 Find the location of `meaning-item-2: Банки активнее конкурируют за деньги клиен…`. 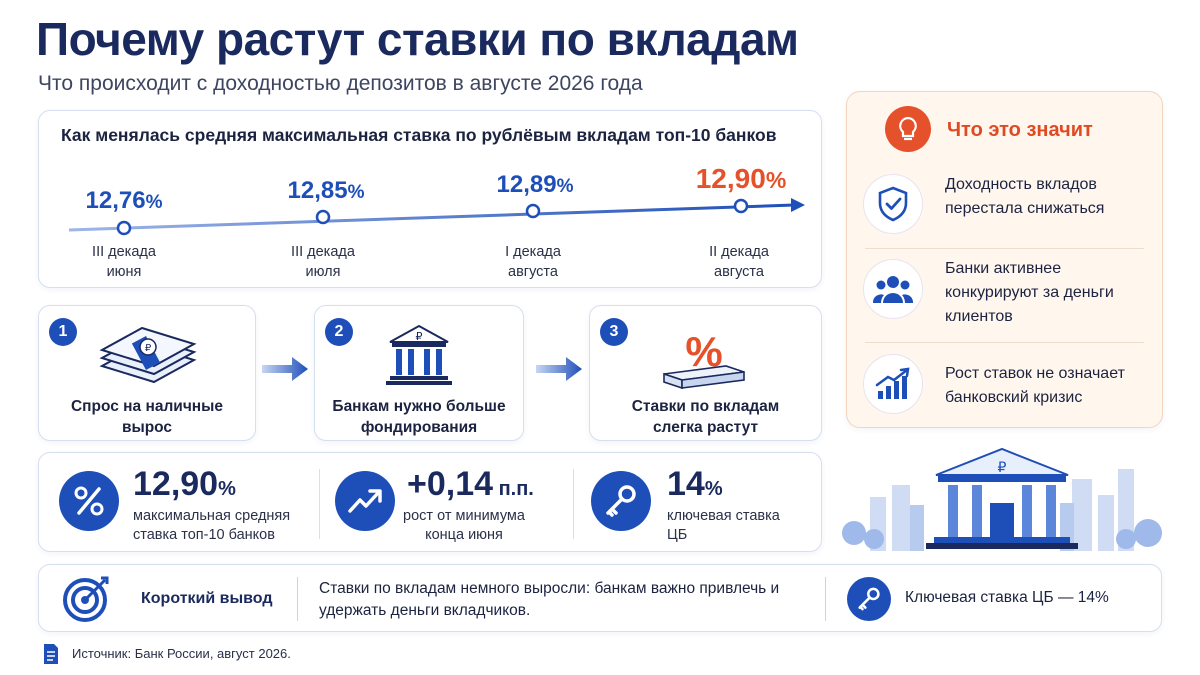

meaning-item-2: Банки активнее конкурируют за деньги клиен… is located at coordinates (1029, 292).